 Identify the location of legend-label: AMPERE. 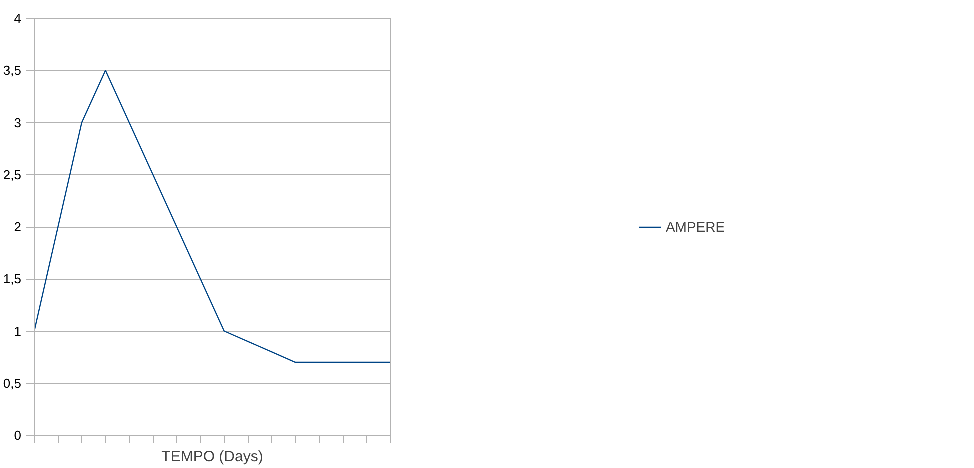
(696, 226).